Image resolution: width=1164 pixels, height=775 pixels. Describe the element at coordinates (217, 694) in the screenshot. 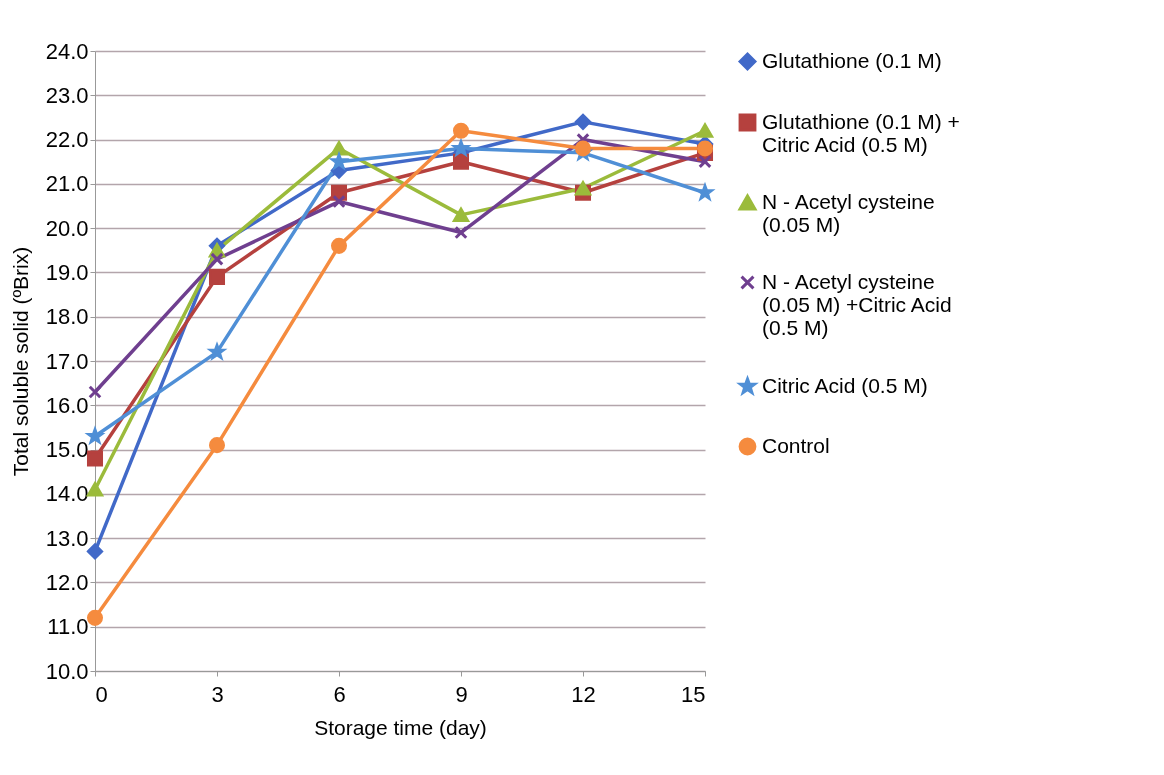

I see `x-tick-label: 3` at that location.